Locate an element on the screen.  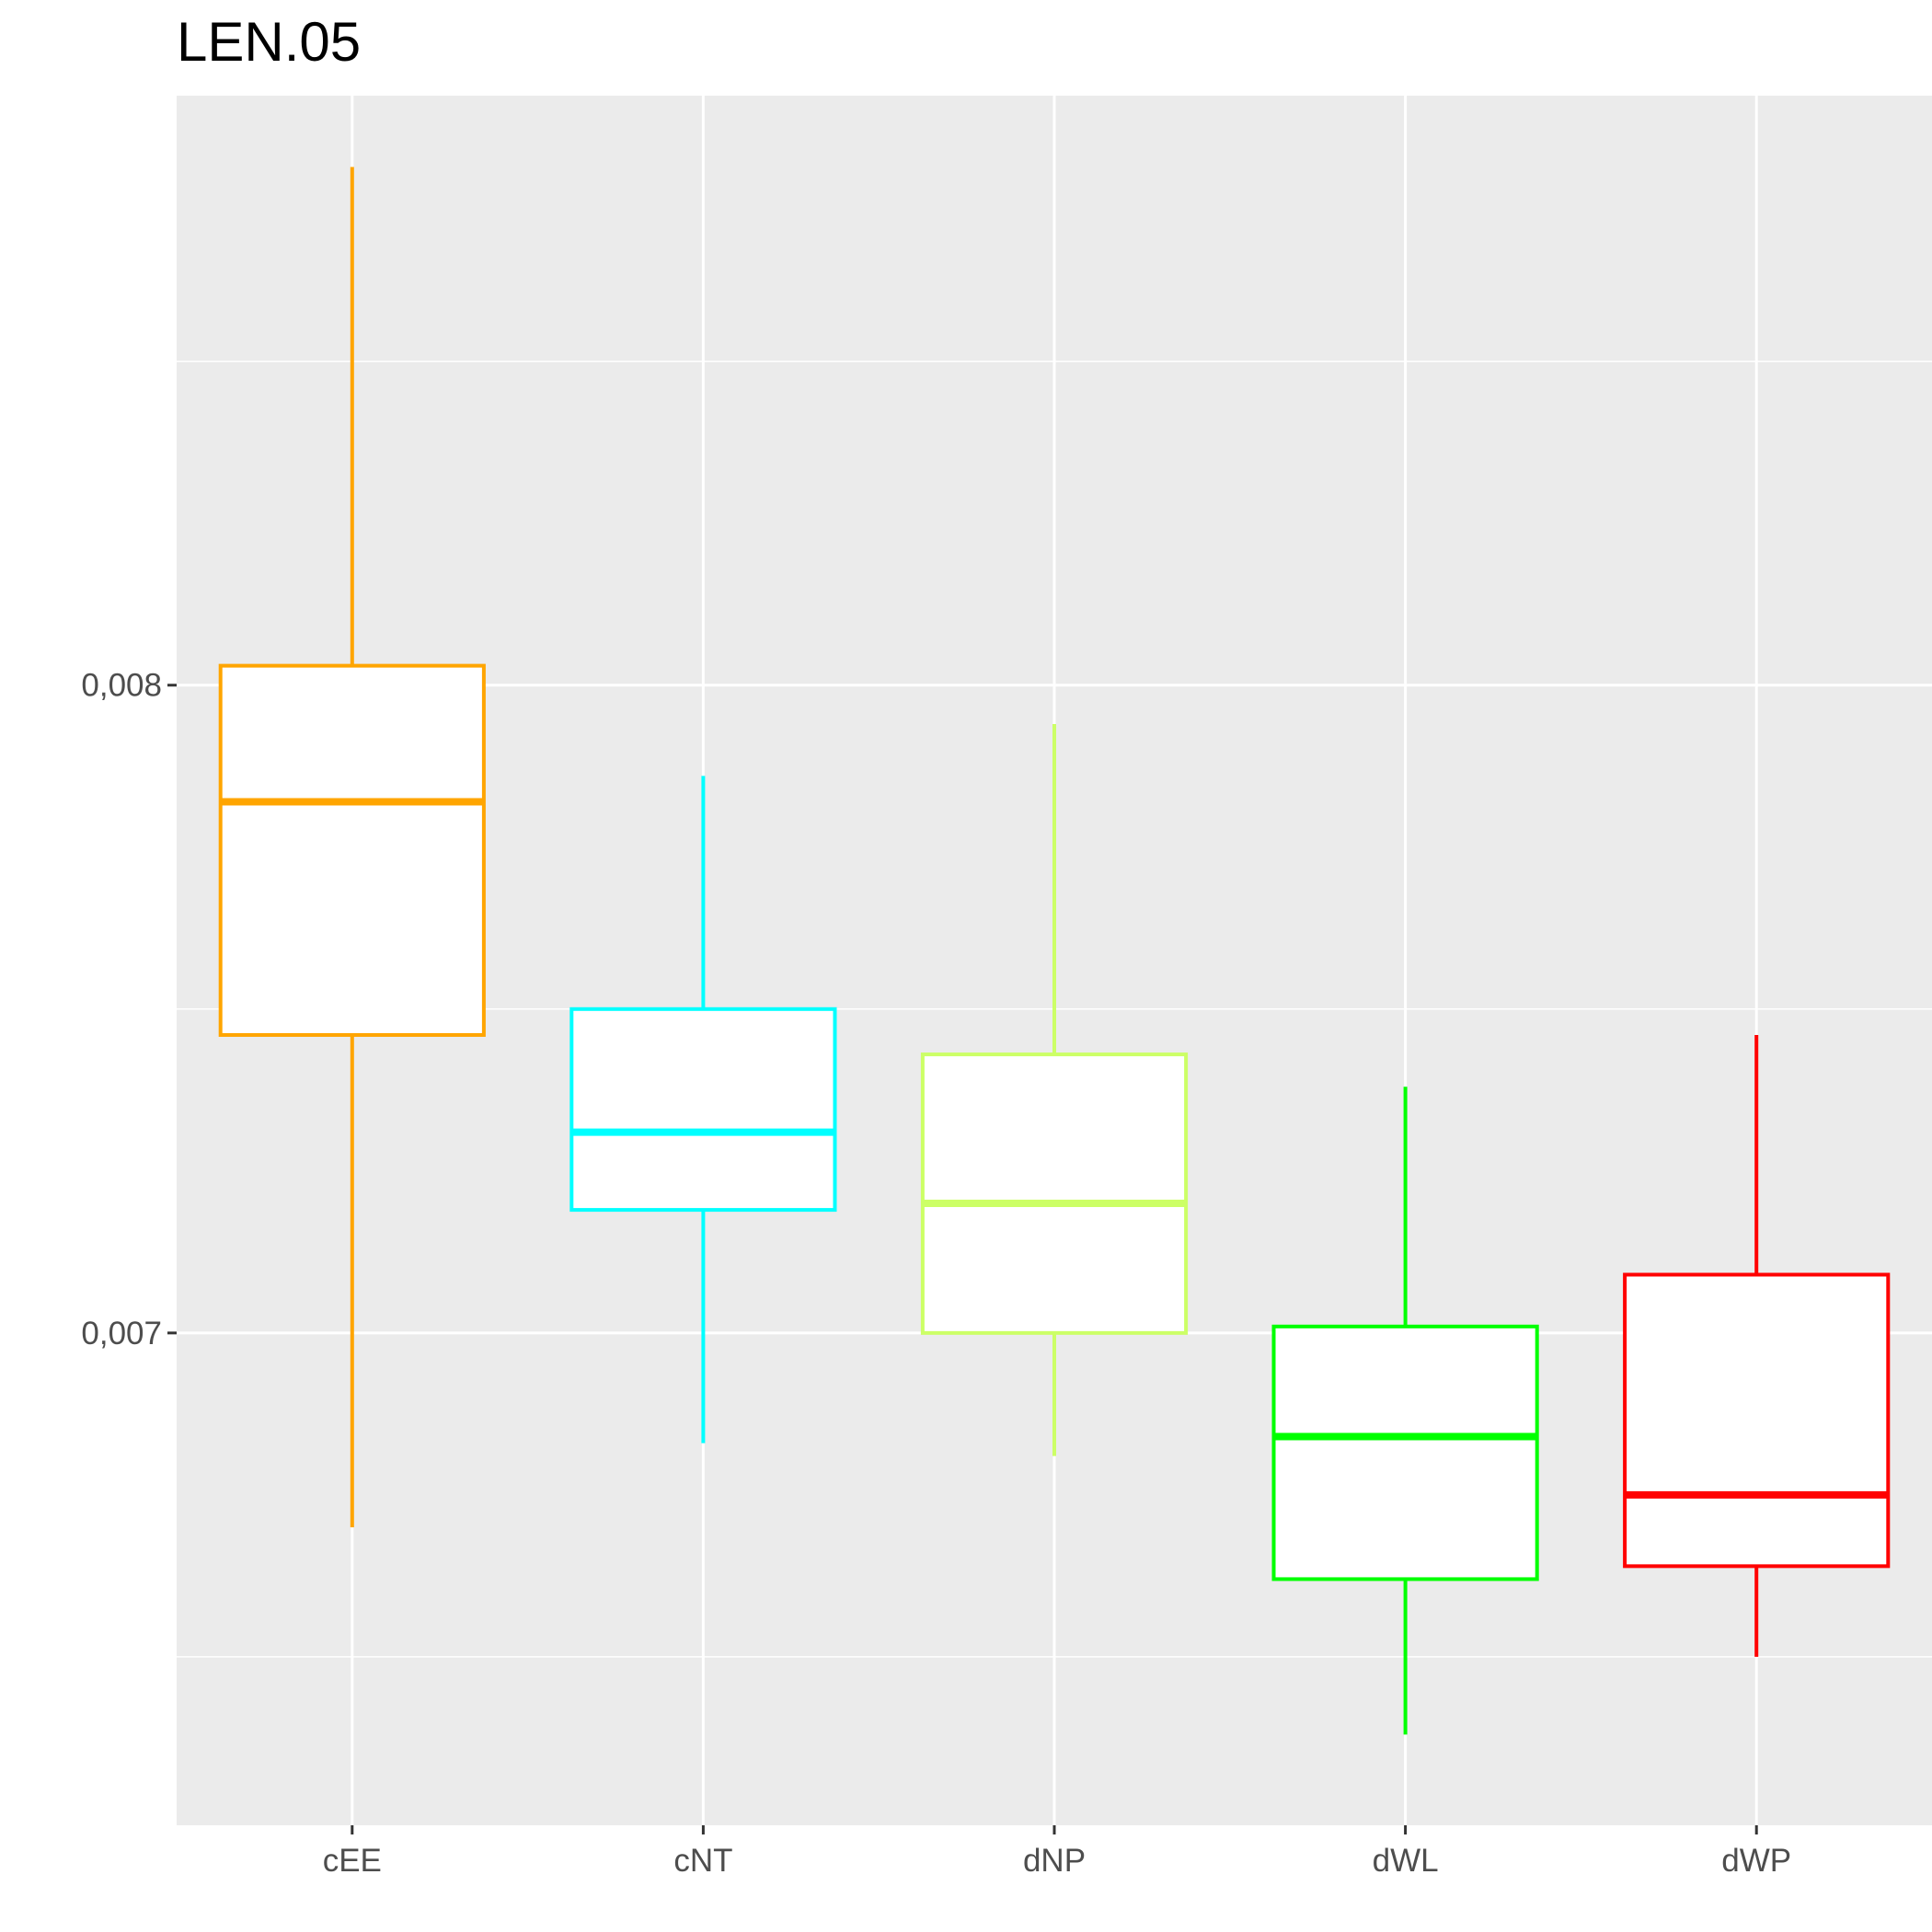
box-cNT is located at coordinates (703, 1109).